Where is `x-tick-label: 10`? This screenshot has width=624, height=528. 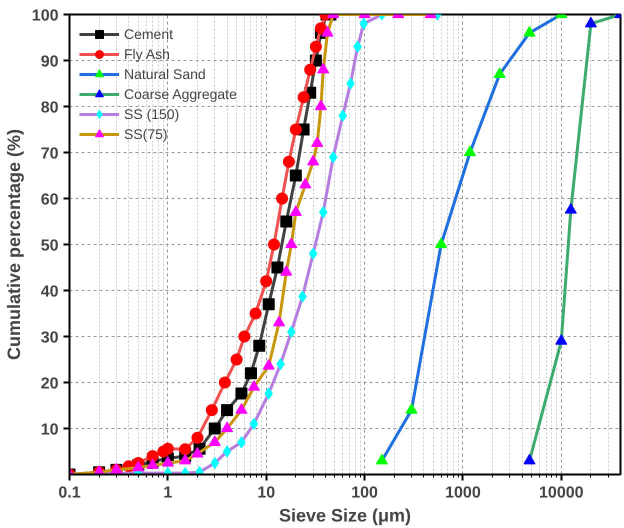 x-tick-label: 10 is located at coordinates (266, 493).